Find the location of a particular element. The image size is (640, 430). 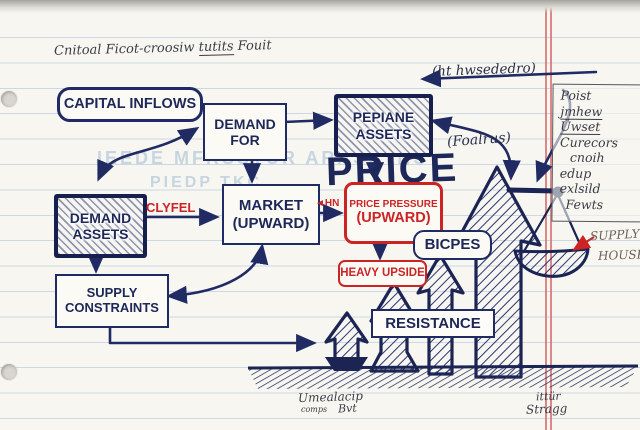

arrow-supply-to-ground-arrows is located at coordinates (212, 338).